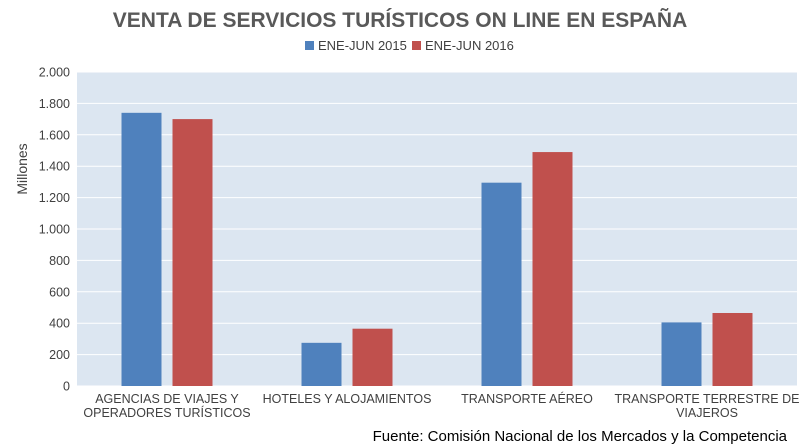 This screenshot has width=800, height=447. What do you see at coordinates (54, 198) in the screenshot?
I see `y-tick-label: 1.200` at bounding box center [54, 198].